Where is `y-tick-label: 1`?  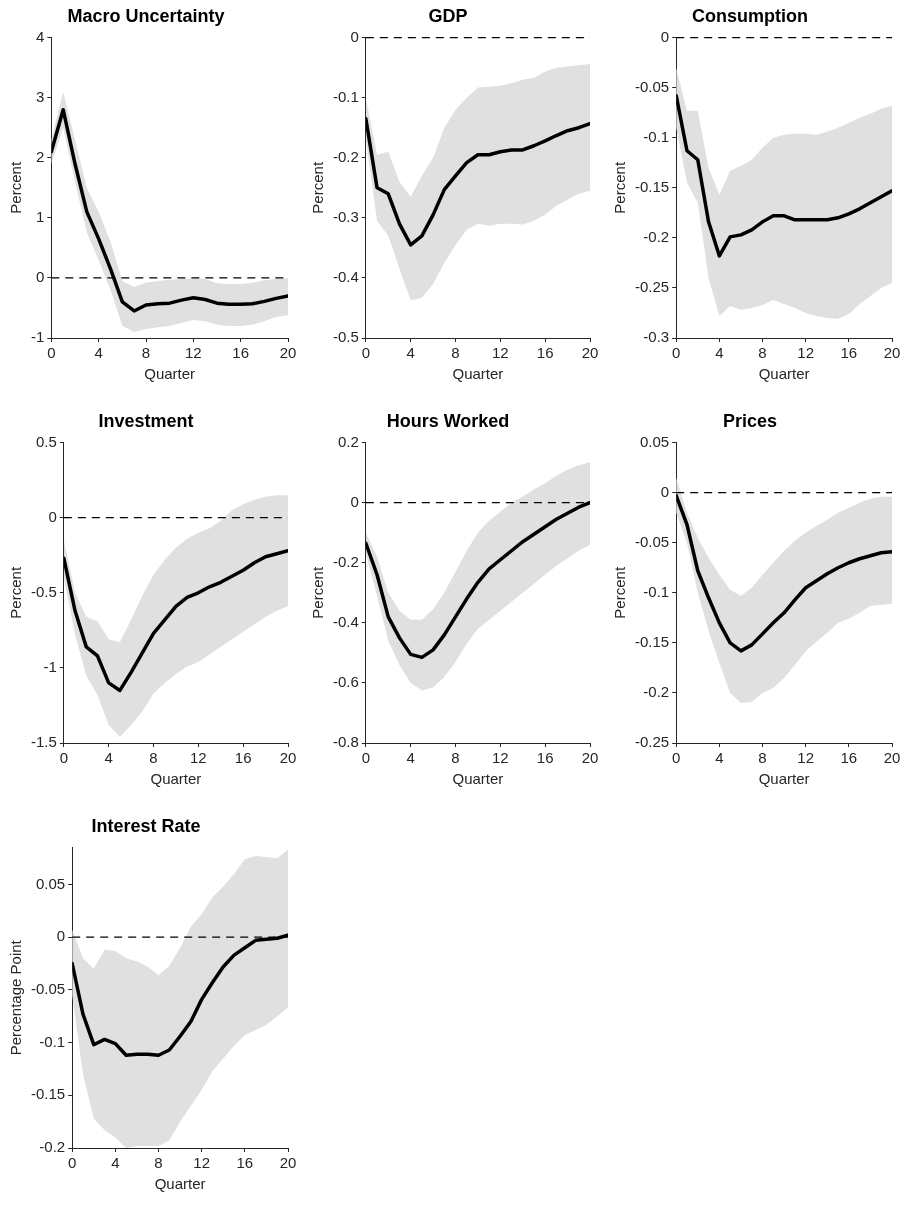 y-tick-label: 1 is located at coordinates (40, 216).